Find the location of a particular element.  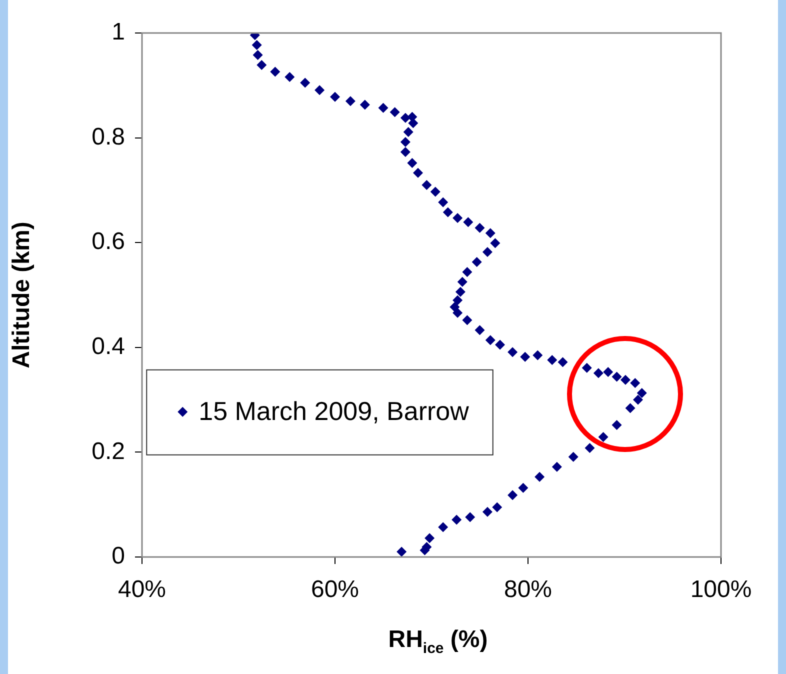

y-tick-label: 0.4 is located at coordinates (108, 346).